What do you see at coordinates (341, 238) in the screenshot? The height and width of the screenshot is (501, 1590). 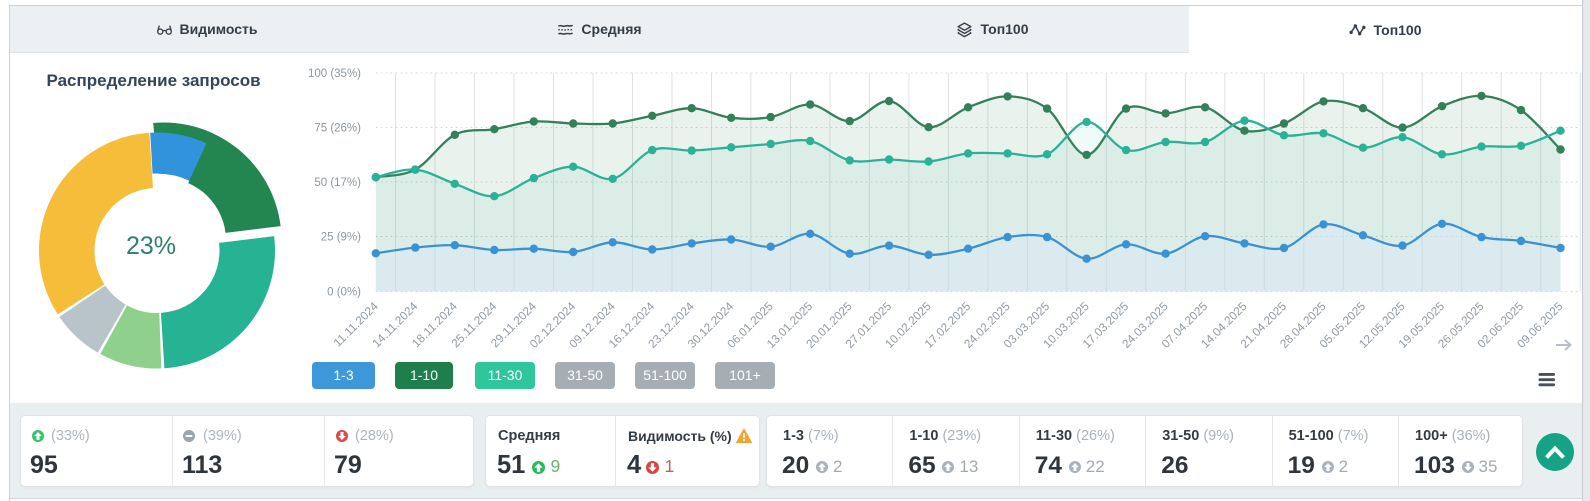 I see `svg-text: 25 (9%)` at bounding box center [341, 238].